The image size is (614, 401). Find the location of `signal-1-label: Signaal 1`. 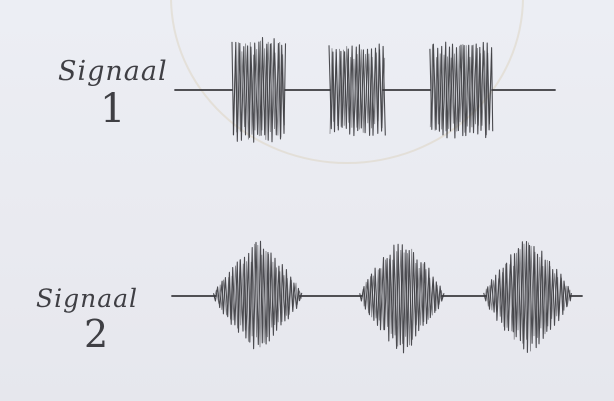

signal-1-label: Signaal 1 is located at coordinates (113, 93).